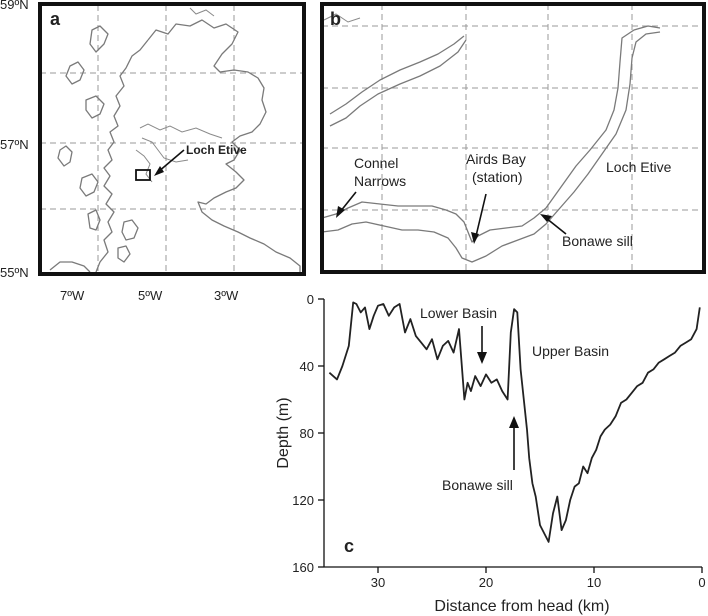 Image resolution: width=708 pixels, height=616 pixels. I want to click on panel-c-letter: c, so click(349, 546).